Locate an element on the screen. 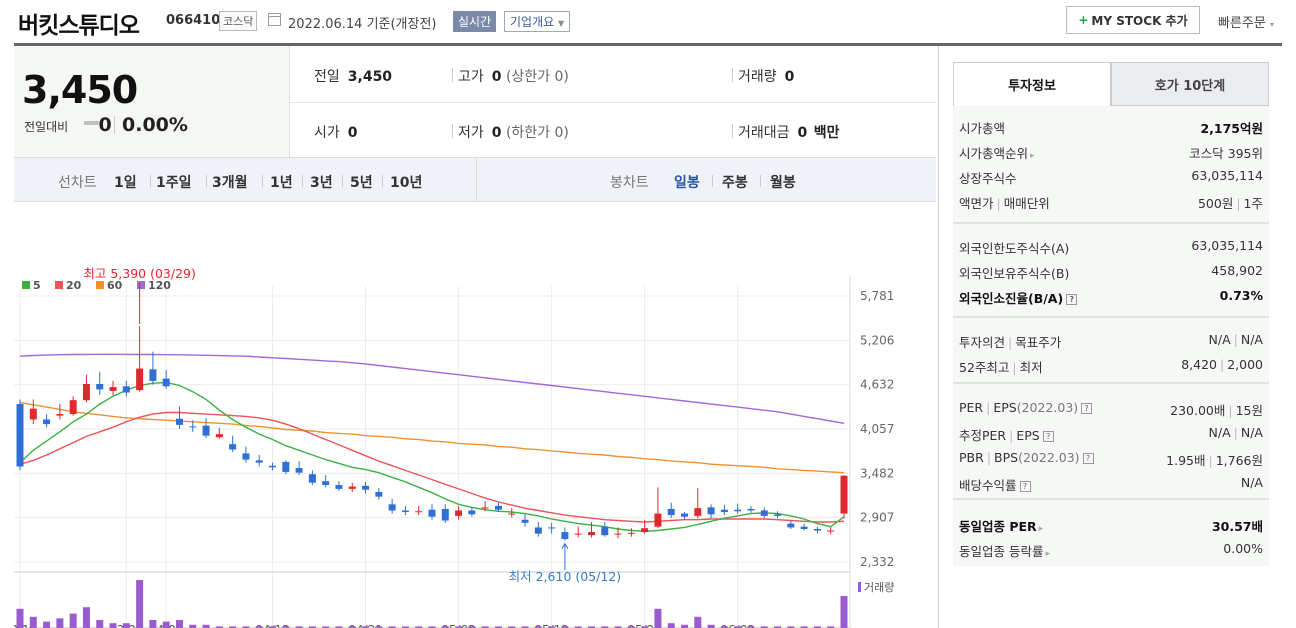  tab-10year: 10년 is located at coordinates (406, 183).